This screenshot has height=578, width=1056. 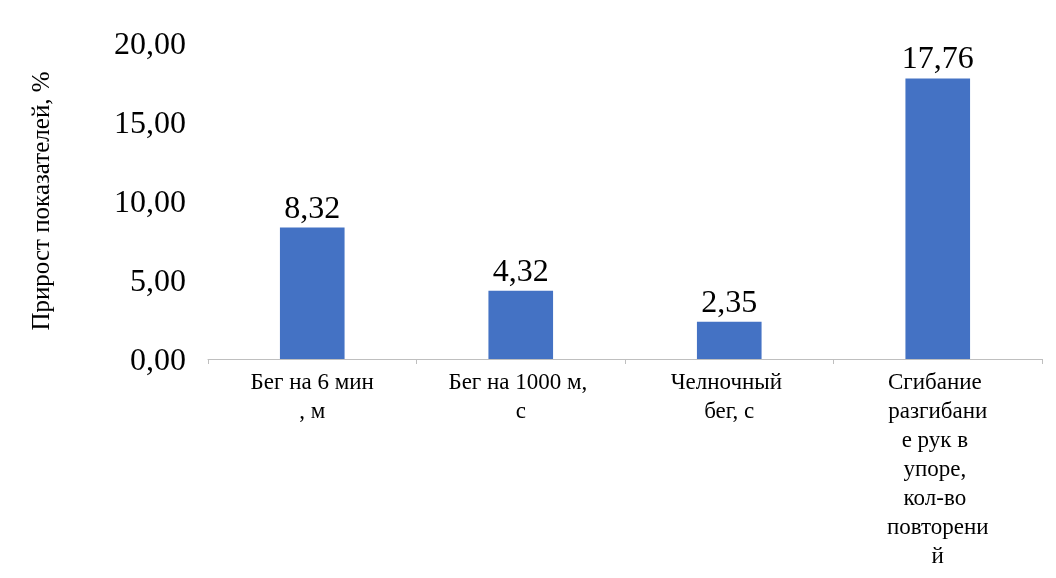 I want to click on x-tick-label: Челночный бег, с, so click(x=729, y=396).